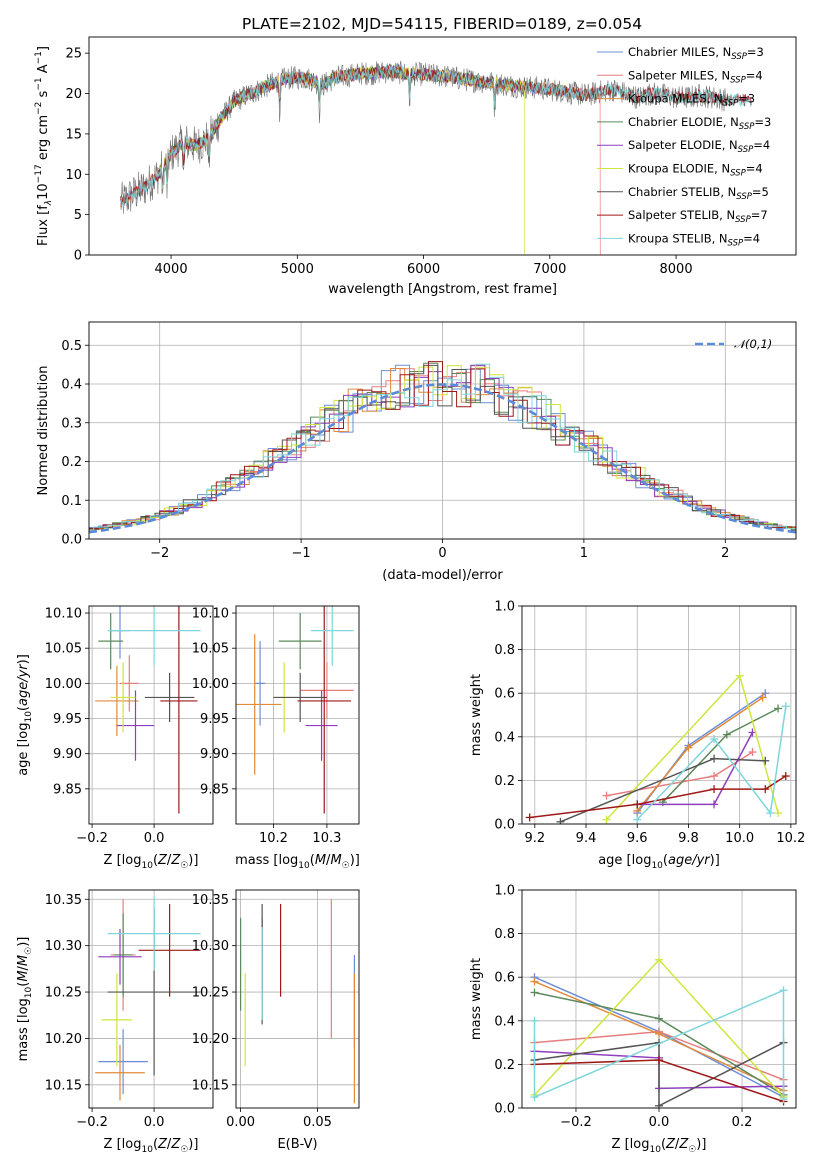 This screenshot has height=1170, width=819. What do you see at coordinates (657, 797) in the screenshot?
I see `weight-series-salpeter_stelib` at bounding box center [657, 797].